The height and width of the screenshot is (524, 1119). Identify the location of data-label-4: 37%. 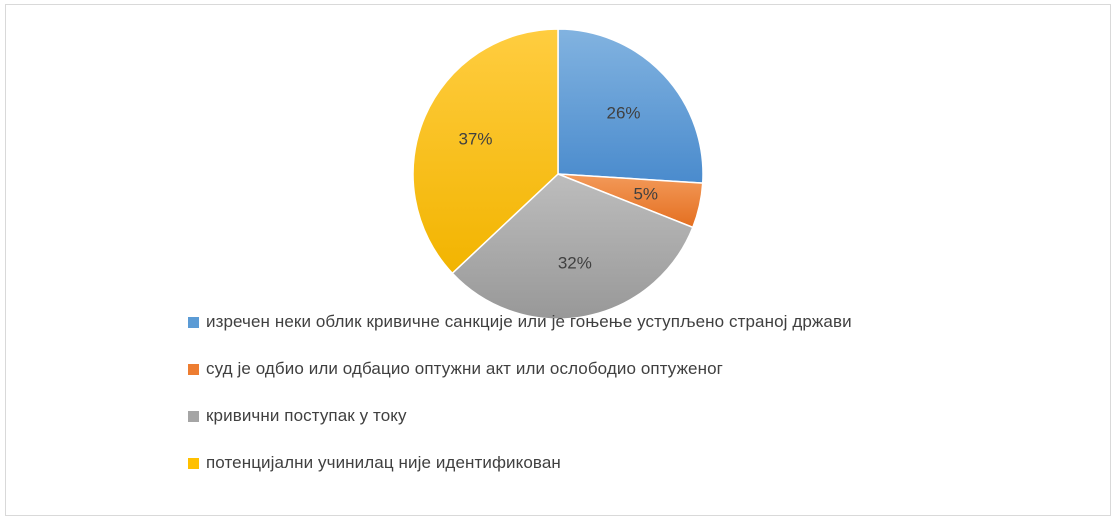
(475, 138).